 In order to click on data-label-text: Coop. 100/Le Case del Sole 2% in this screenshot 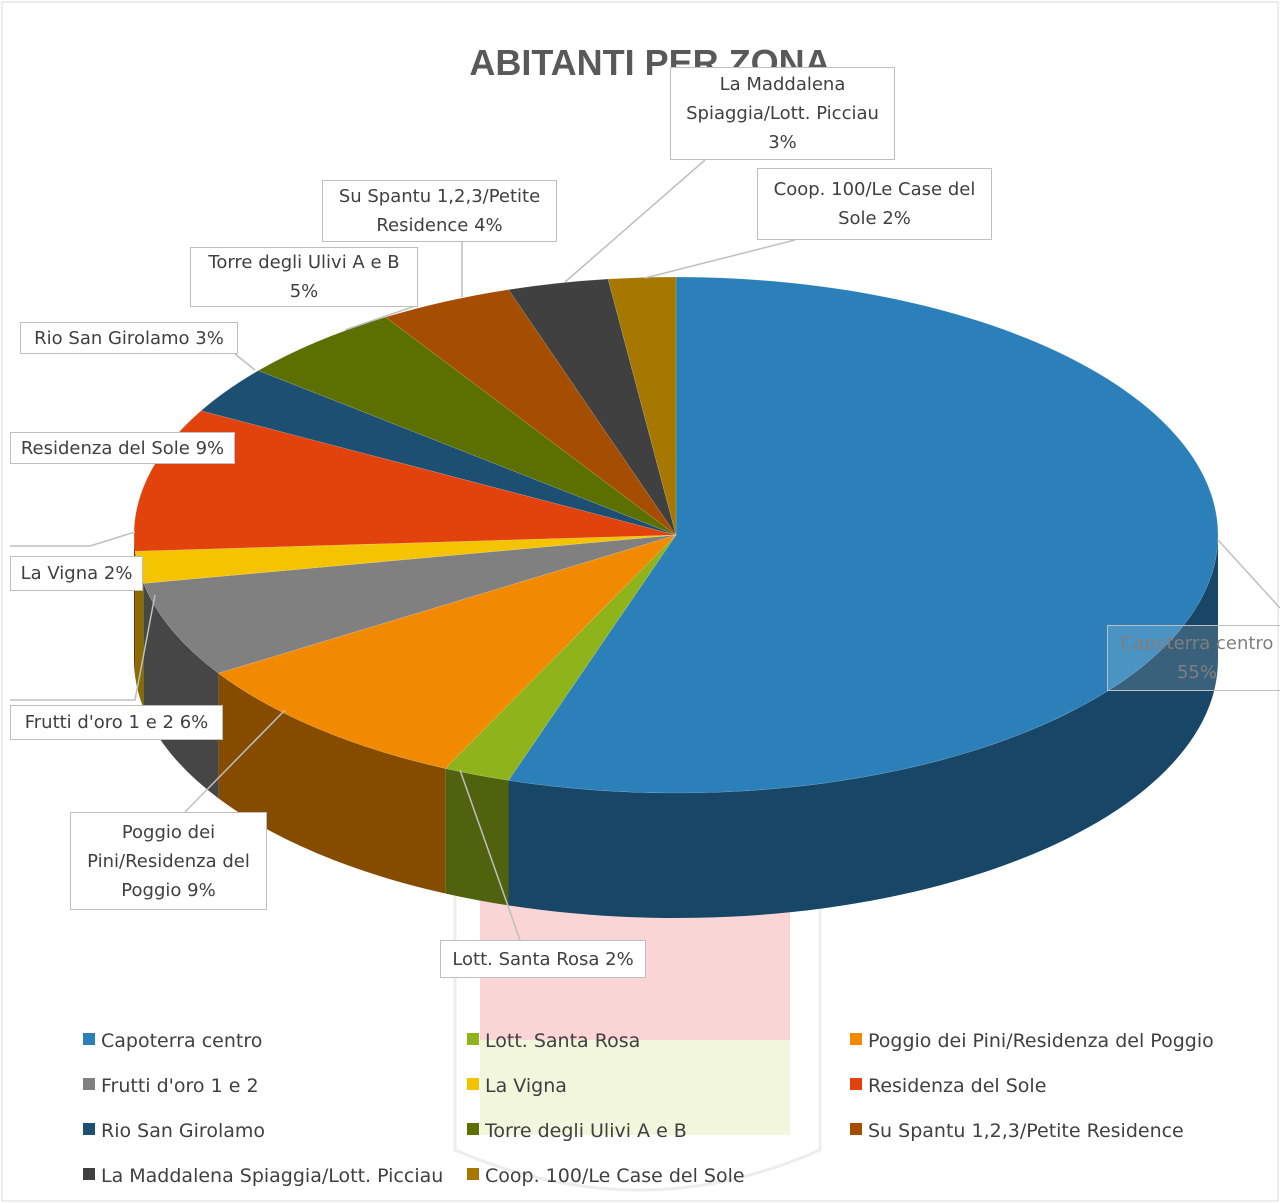, I will do `click(874, 204)`.